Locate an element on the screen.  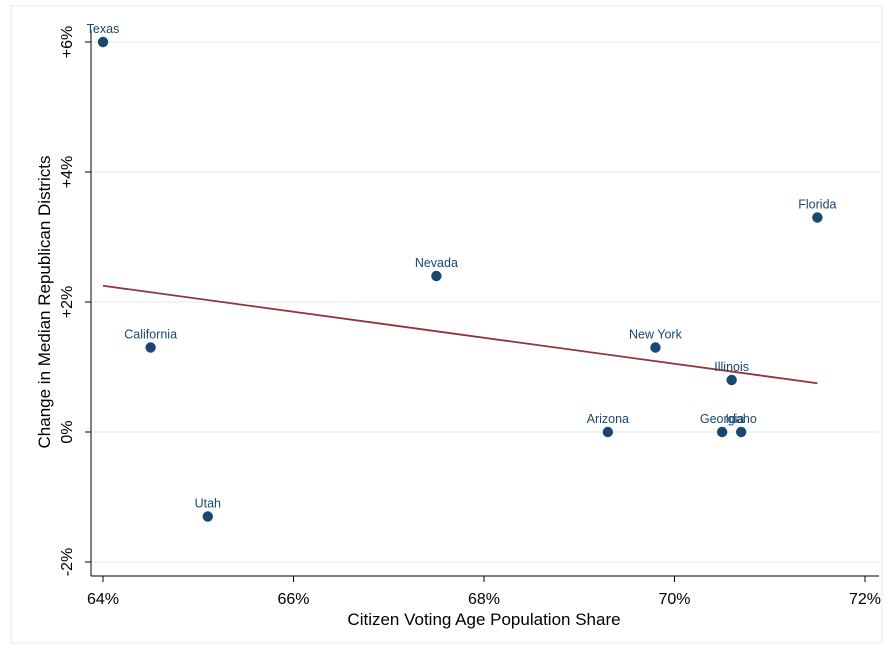
y-tick-label: +4% is located at coordinates (67, 172).